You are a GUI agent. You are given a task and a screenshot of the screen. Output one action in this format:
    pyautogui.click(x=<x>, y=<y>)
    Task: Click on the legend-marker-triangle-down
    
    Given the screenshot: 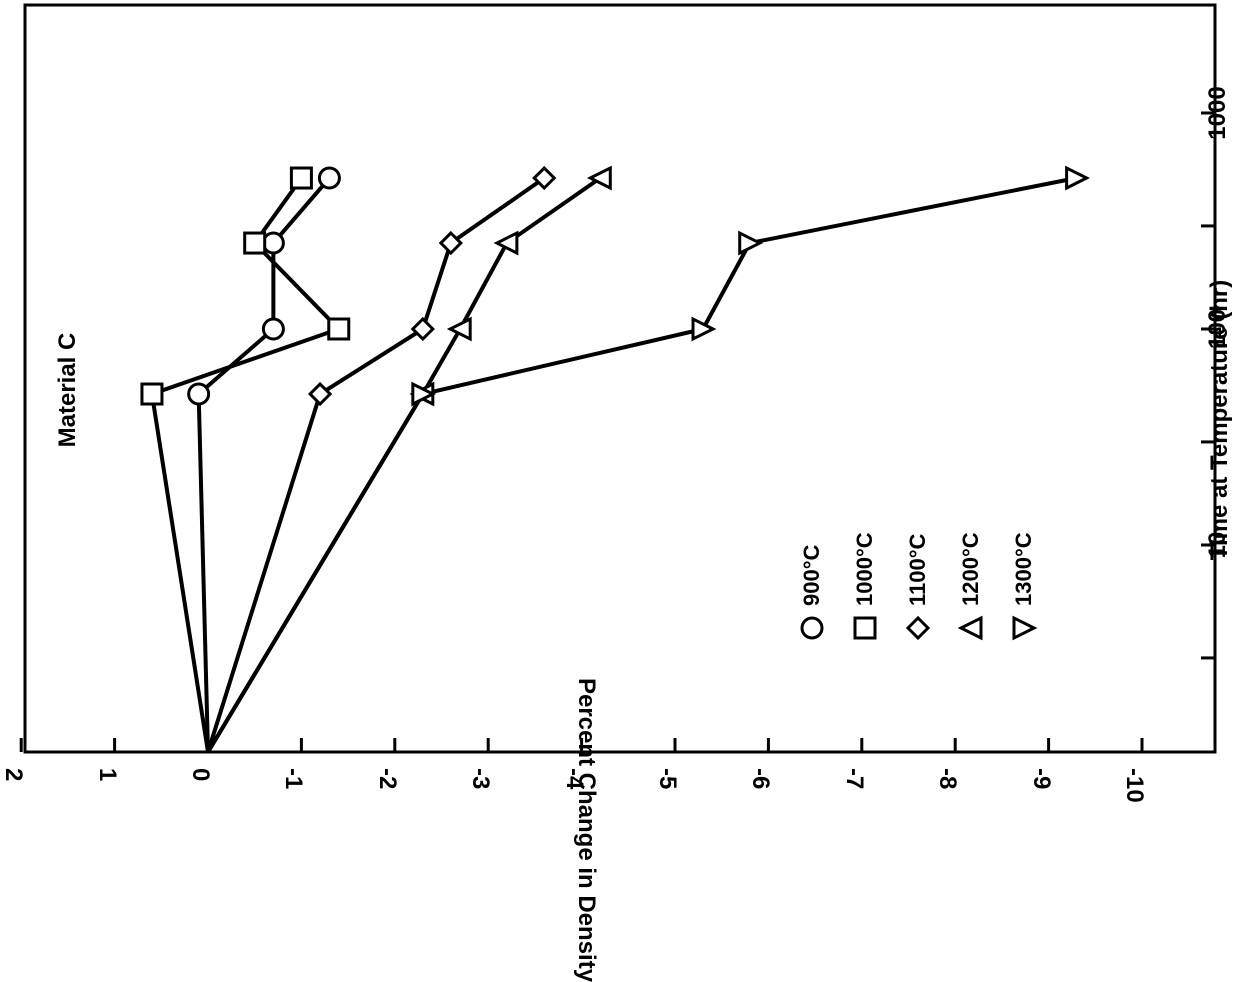 What is the action you would take?
    pyautogui.click(x=1025, y=628)
    